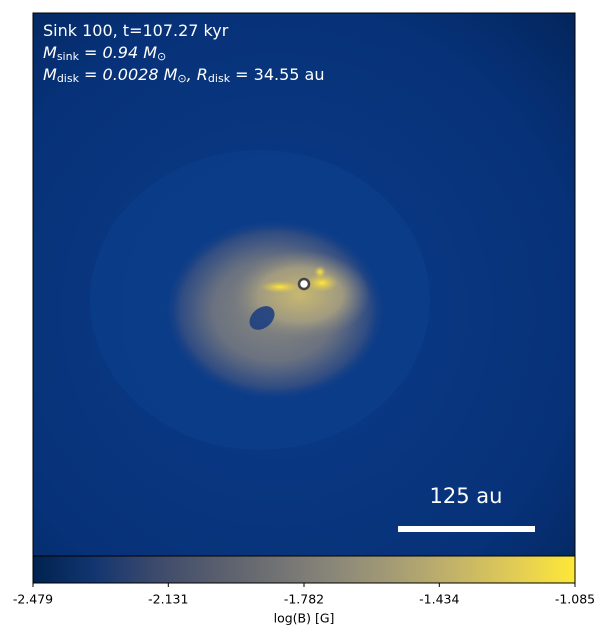  What do you see at coordinates (466, 496) in the screenshot?
I see `scale-bar-label: 125 au` at bounding box center [466, 496].